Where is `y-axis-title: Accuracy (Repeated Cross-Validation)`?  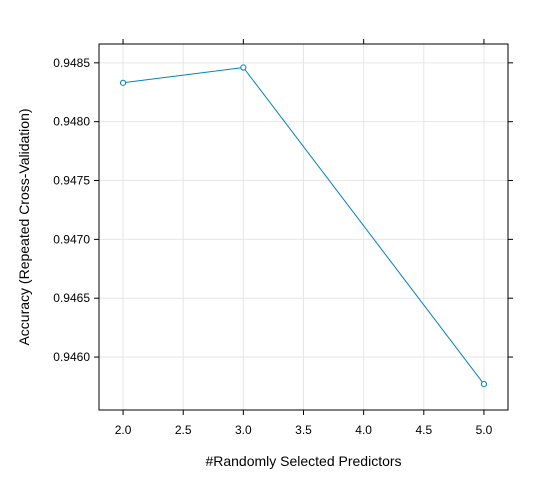 y-axis-title: Accuracy (Repeated Cross-Validation) is located at coordinates (24, 226).